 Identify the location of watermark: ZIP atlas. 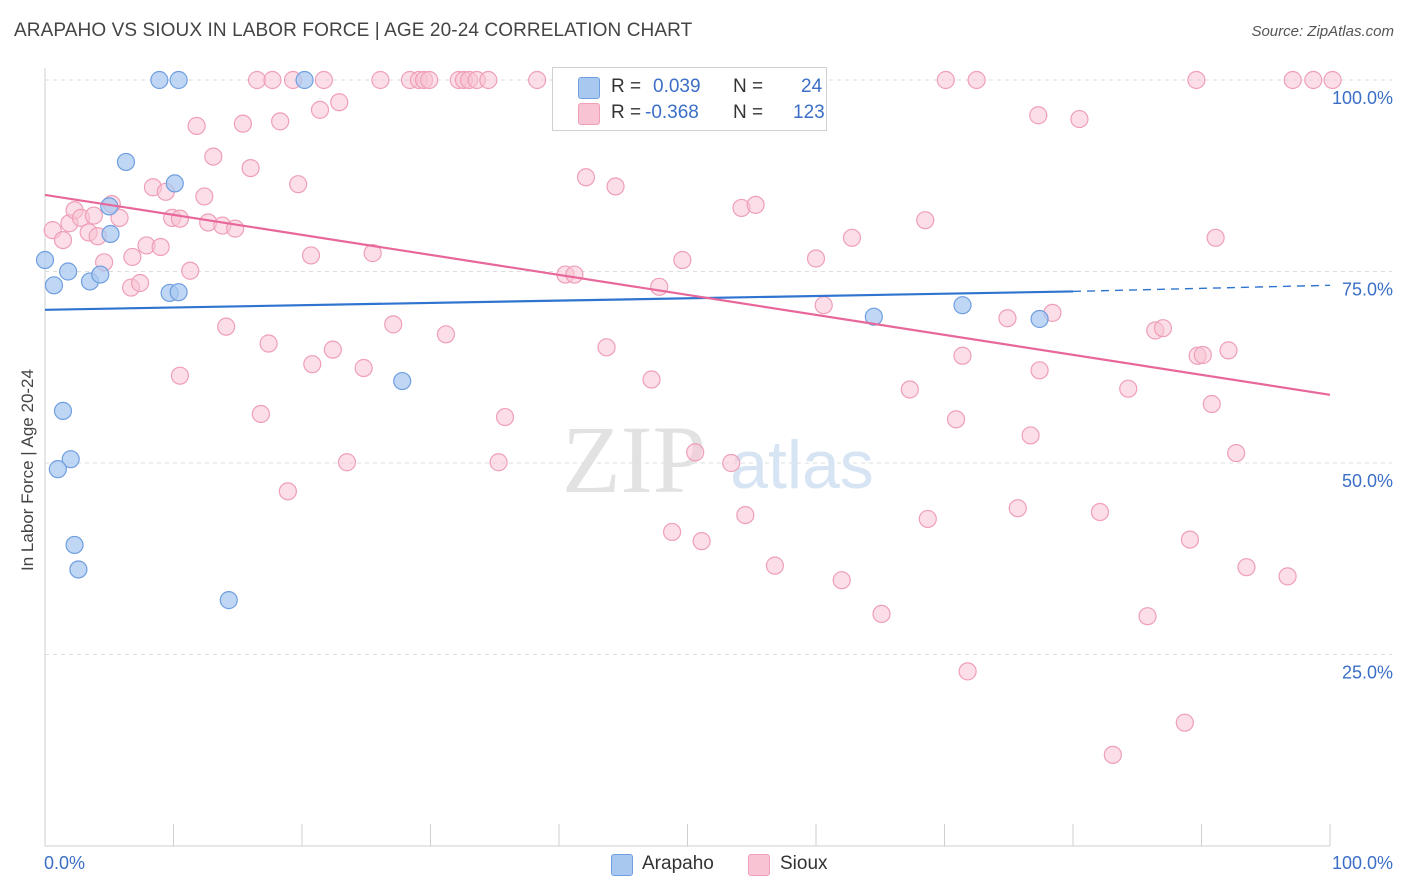
(718, 459).